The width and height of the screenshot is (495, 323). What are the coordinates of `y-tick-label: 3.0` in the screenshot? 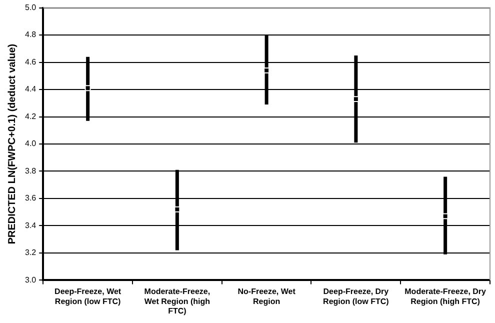 It's located at (30, 279).